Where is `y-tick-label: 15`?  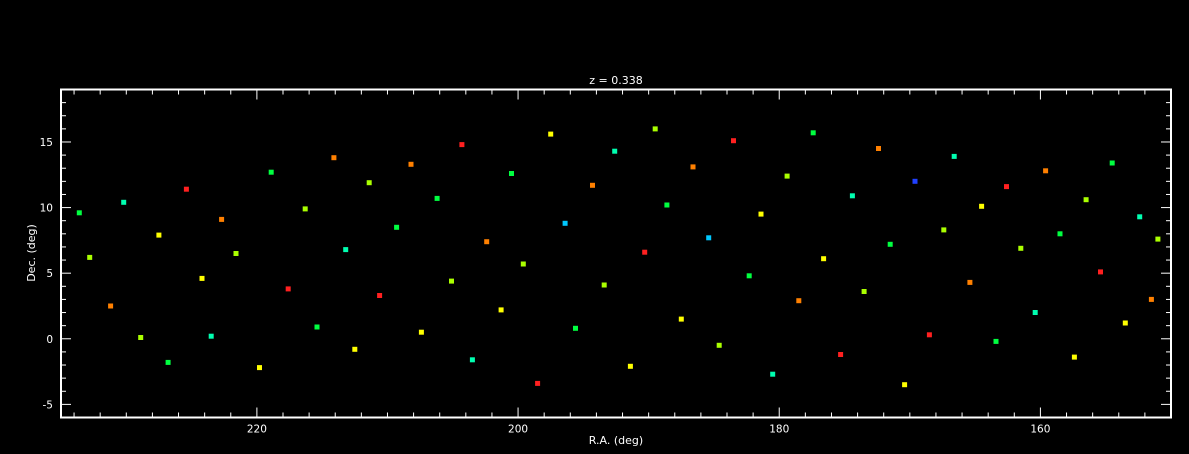
y-tick-label: 15 is located at coordinates (46, 143).